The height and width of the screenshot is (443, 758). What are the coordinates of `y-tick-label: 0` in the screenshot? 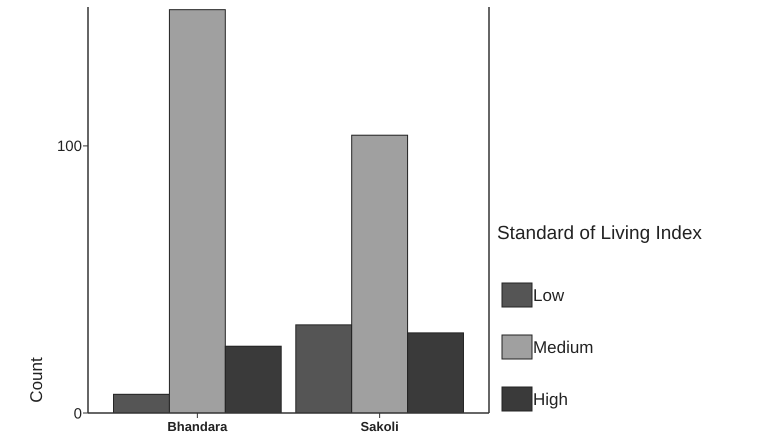 It's located at (78, 413).